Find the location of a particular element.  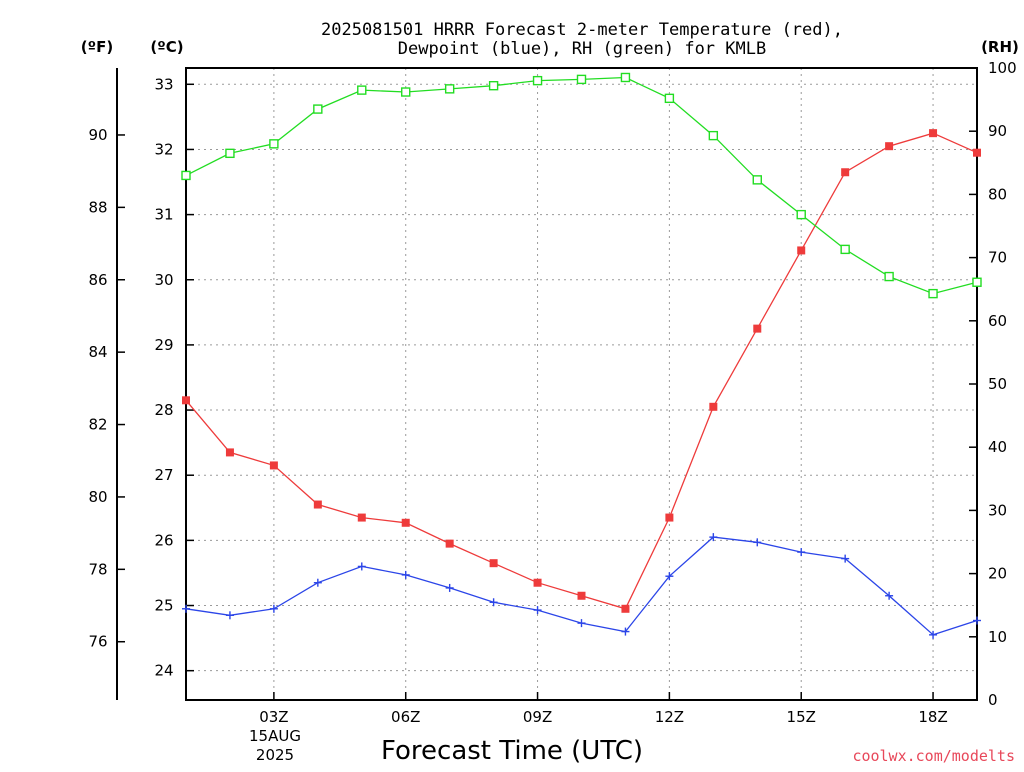

celsius-tick-label-28: 28 is located at coordinates (163, 410).